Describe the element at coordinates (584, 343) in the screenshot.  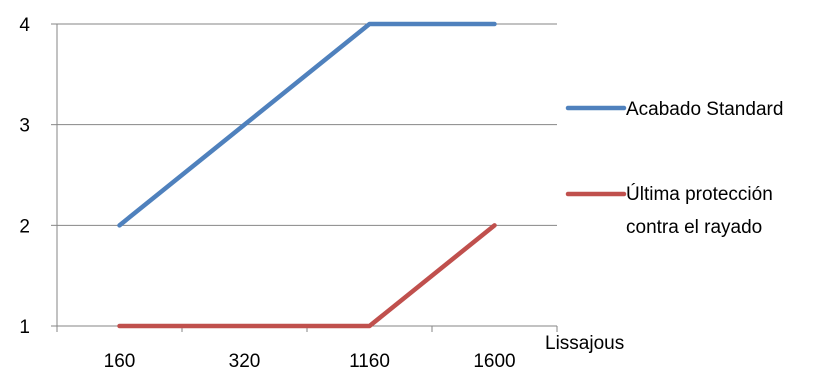
I see `x-axis-label: Lissajous` at that location.